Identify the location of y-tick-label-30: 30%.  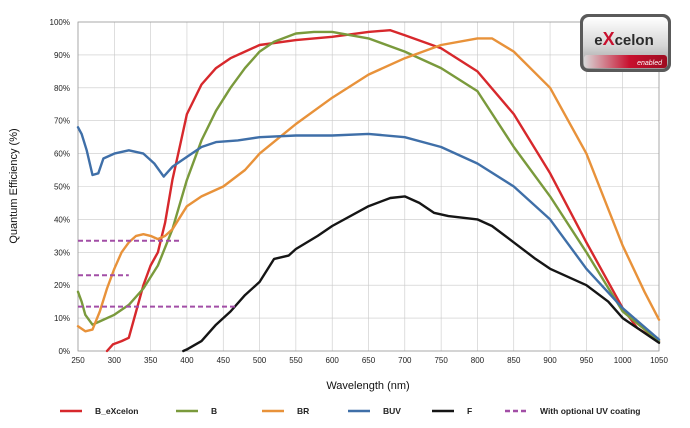
(62, 252).